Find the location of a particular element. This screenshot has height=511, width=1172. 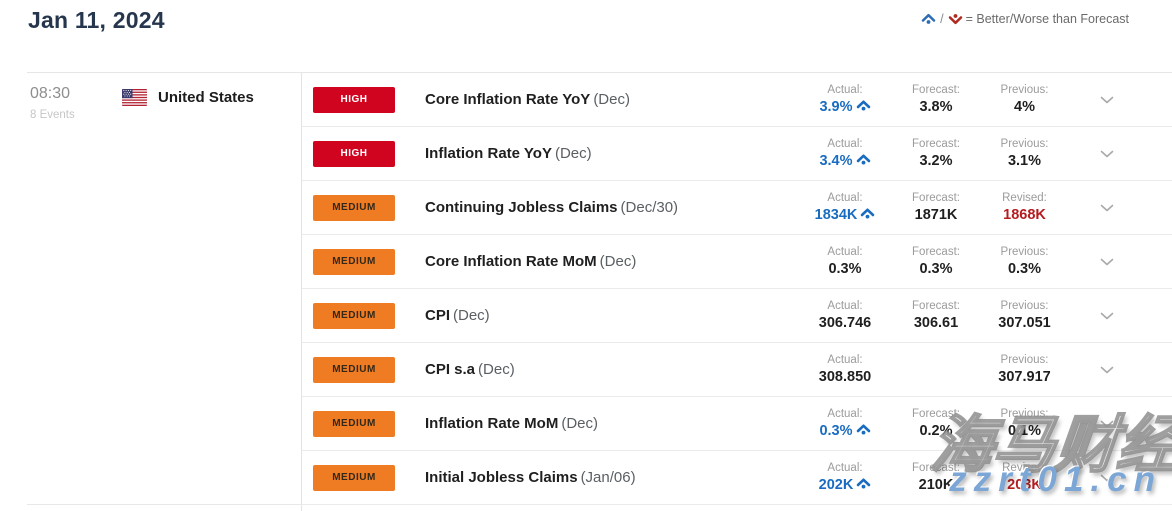

events-count: 8 Events is located at coordinates (52, 115).